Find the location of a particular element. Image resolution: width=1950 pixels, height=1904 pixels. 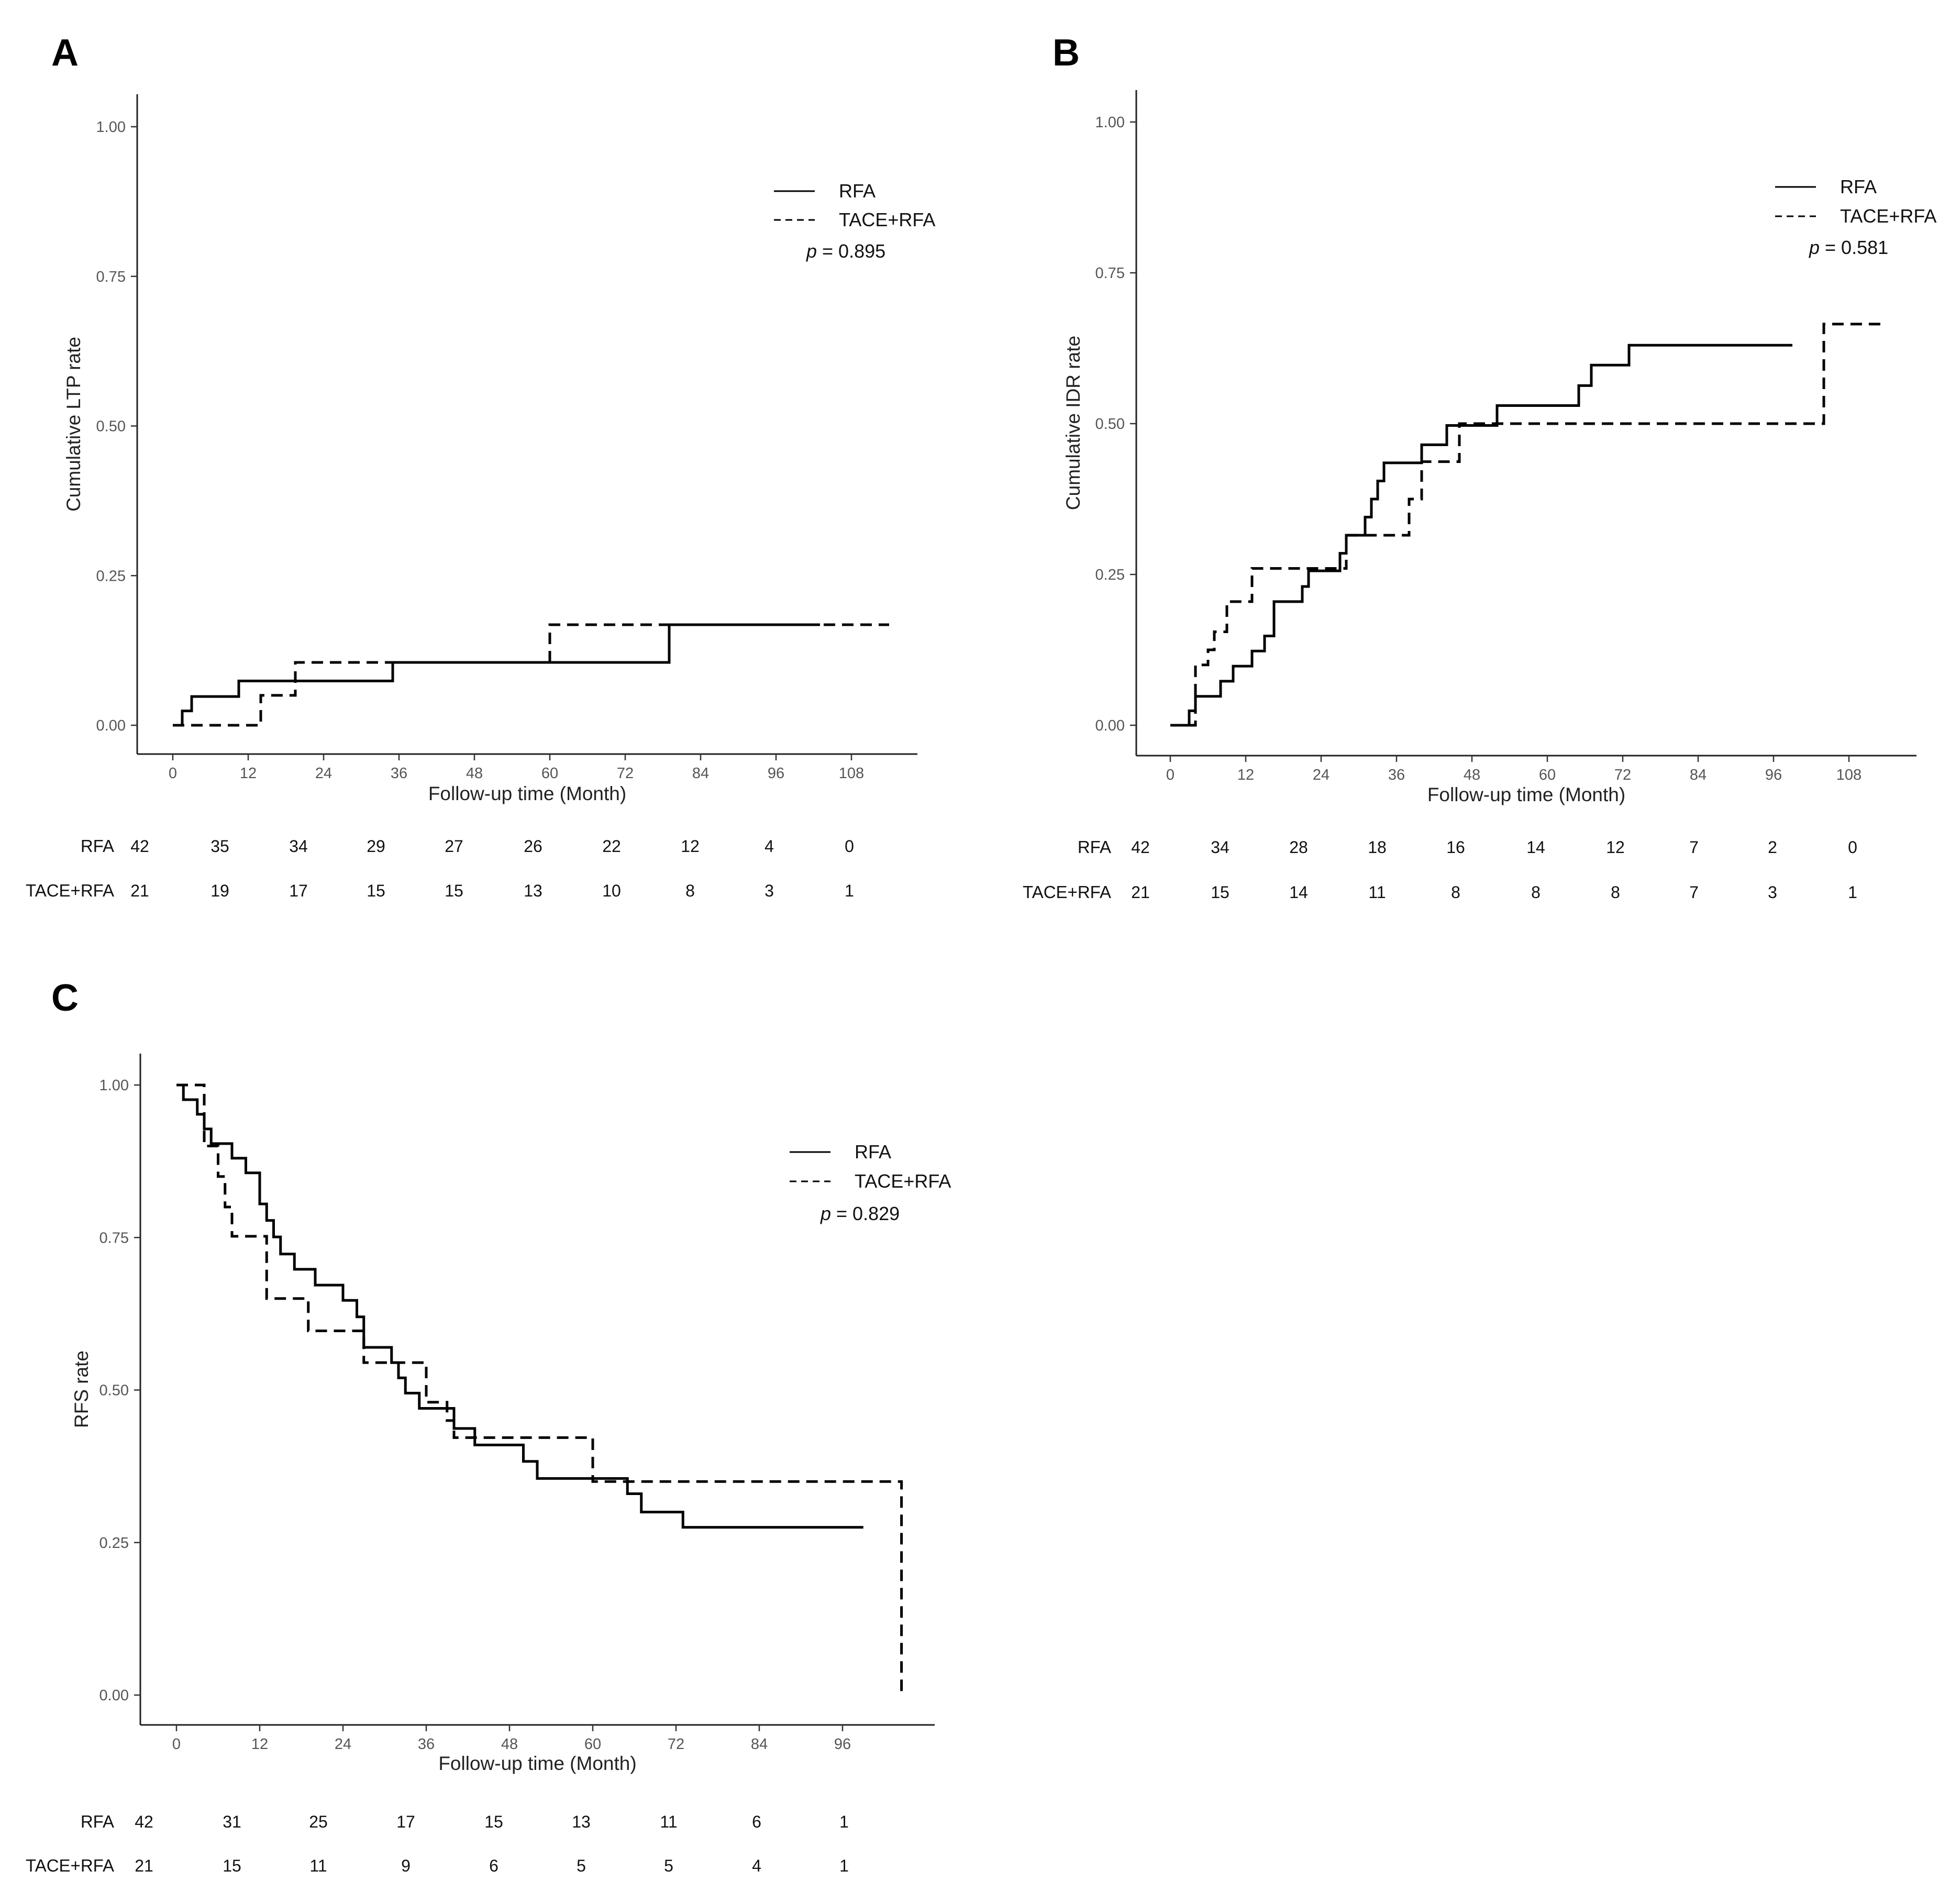

panel-b-risk-row-label: TACE+RFA is located at coordinates (1067, 892).